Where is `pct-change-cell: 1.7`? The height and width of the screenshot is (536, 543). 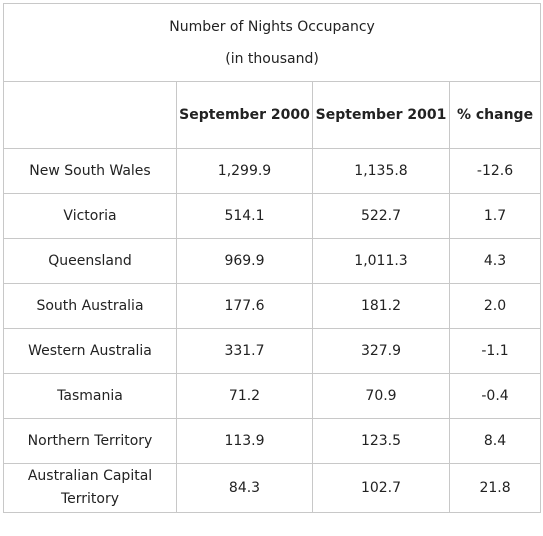 pct-change-cell: 1.7 is located at coordinates (495, 216).